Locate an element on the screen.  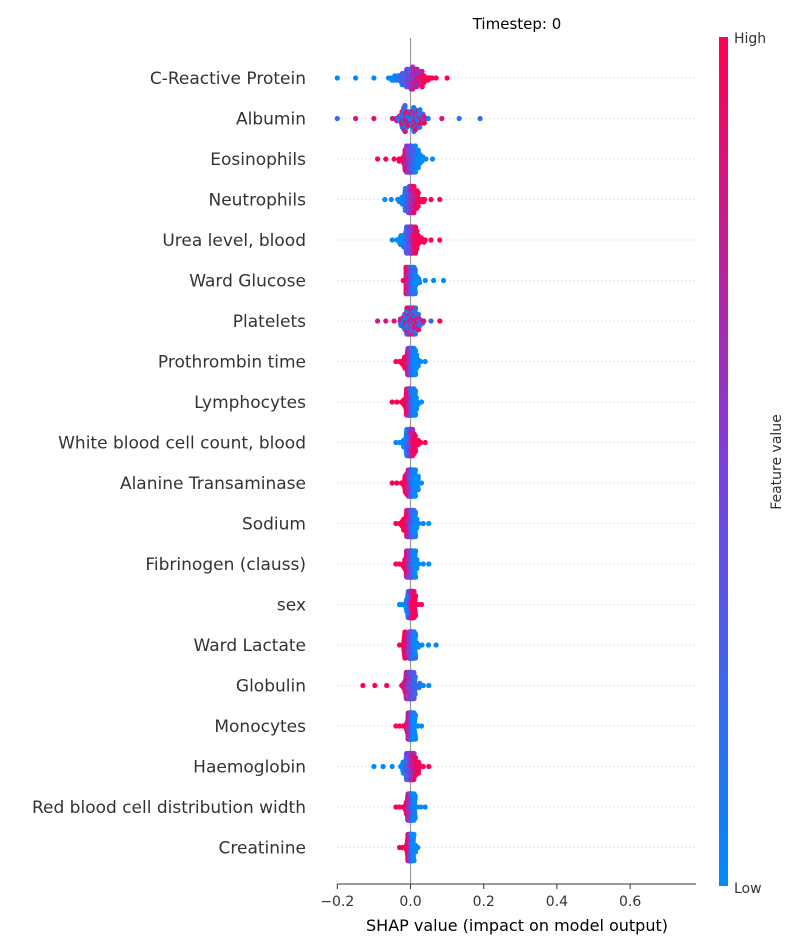
feature-label: Ward Glucose is located at coordinates (247, 282).